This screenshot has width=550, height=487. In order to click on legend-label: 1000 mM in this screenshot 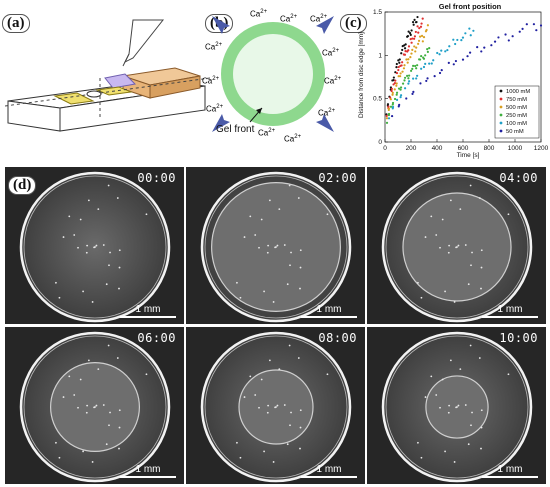, I will do `click(518, 92)`.